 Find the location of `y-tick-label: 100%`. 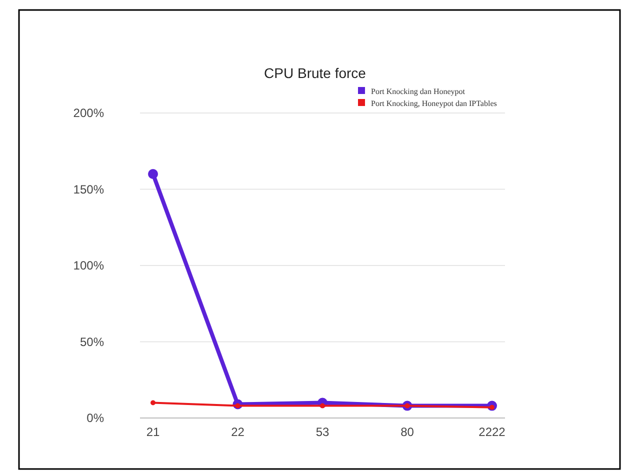

y-tick-label: 100% is located at coordinates (88, 265).